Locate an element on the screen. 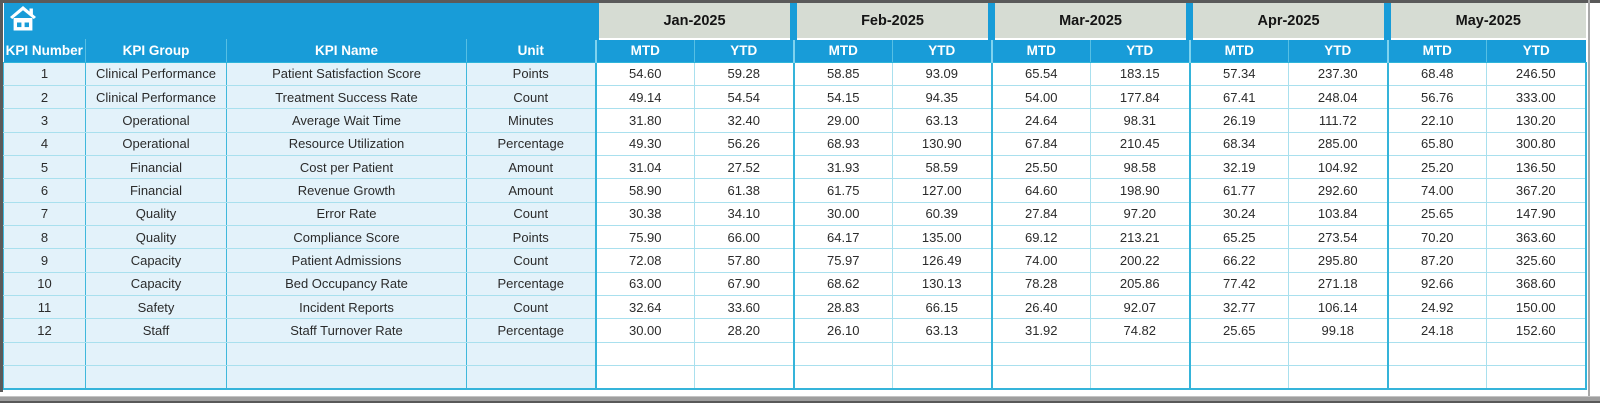 The image size is (1600, 403). value-cell: 54.54 is located at coordinates (744, 97).